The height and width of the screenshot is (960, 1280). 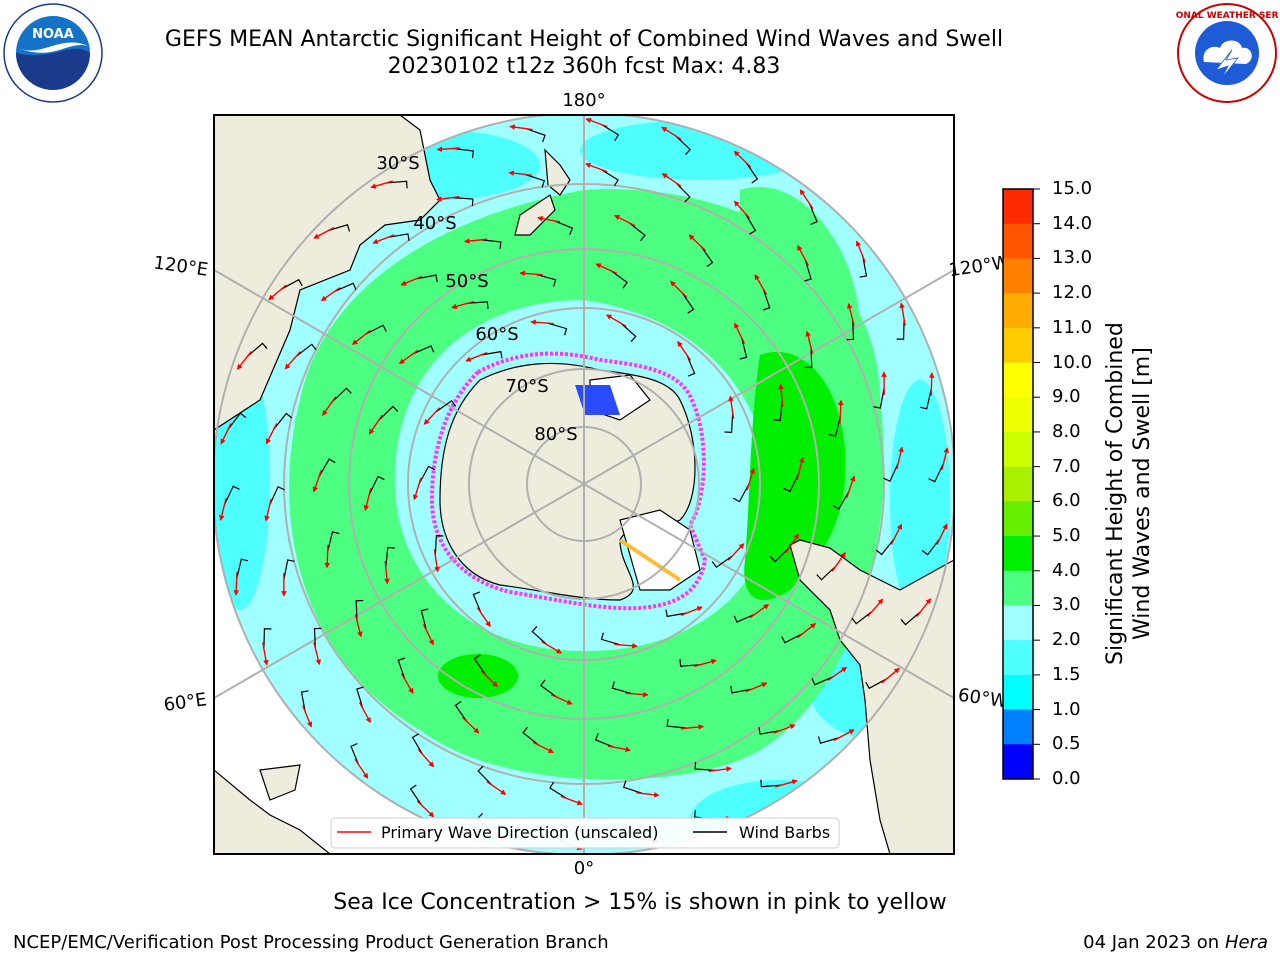 What do you see at coordinates (567, 481) in the screenshot?
I see `land-antarctica` at bounding box center [567, 481].